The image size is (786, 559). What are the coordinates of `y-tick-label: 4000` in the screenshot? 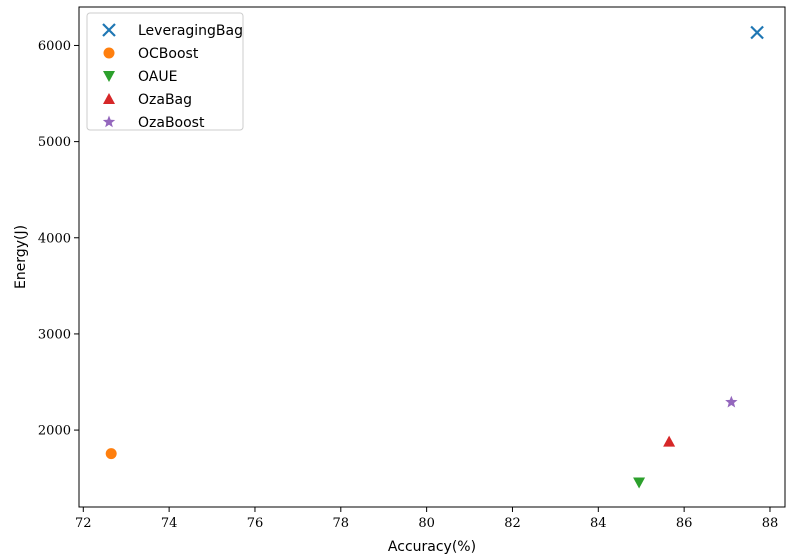 It's located at (54, 238).